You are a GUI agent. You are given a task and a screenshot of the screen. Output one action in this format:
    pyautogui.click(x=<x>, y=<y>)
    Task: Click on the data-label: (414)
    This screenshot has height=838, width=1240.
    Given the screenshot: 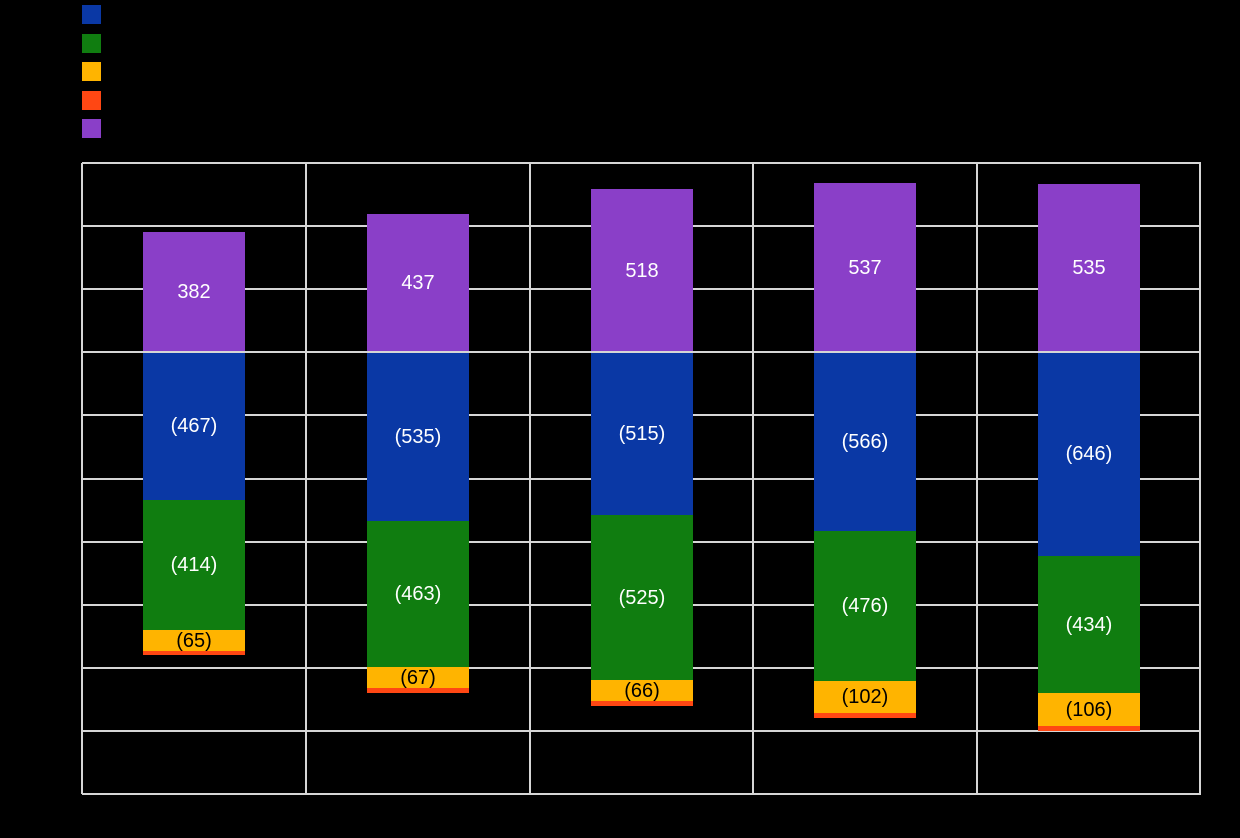 What is the action you would take?
    pyautogui.click(x=194, y=564)
    